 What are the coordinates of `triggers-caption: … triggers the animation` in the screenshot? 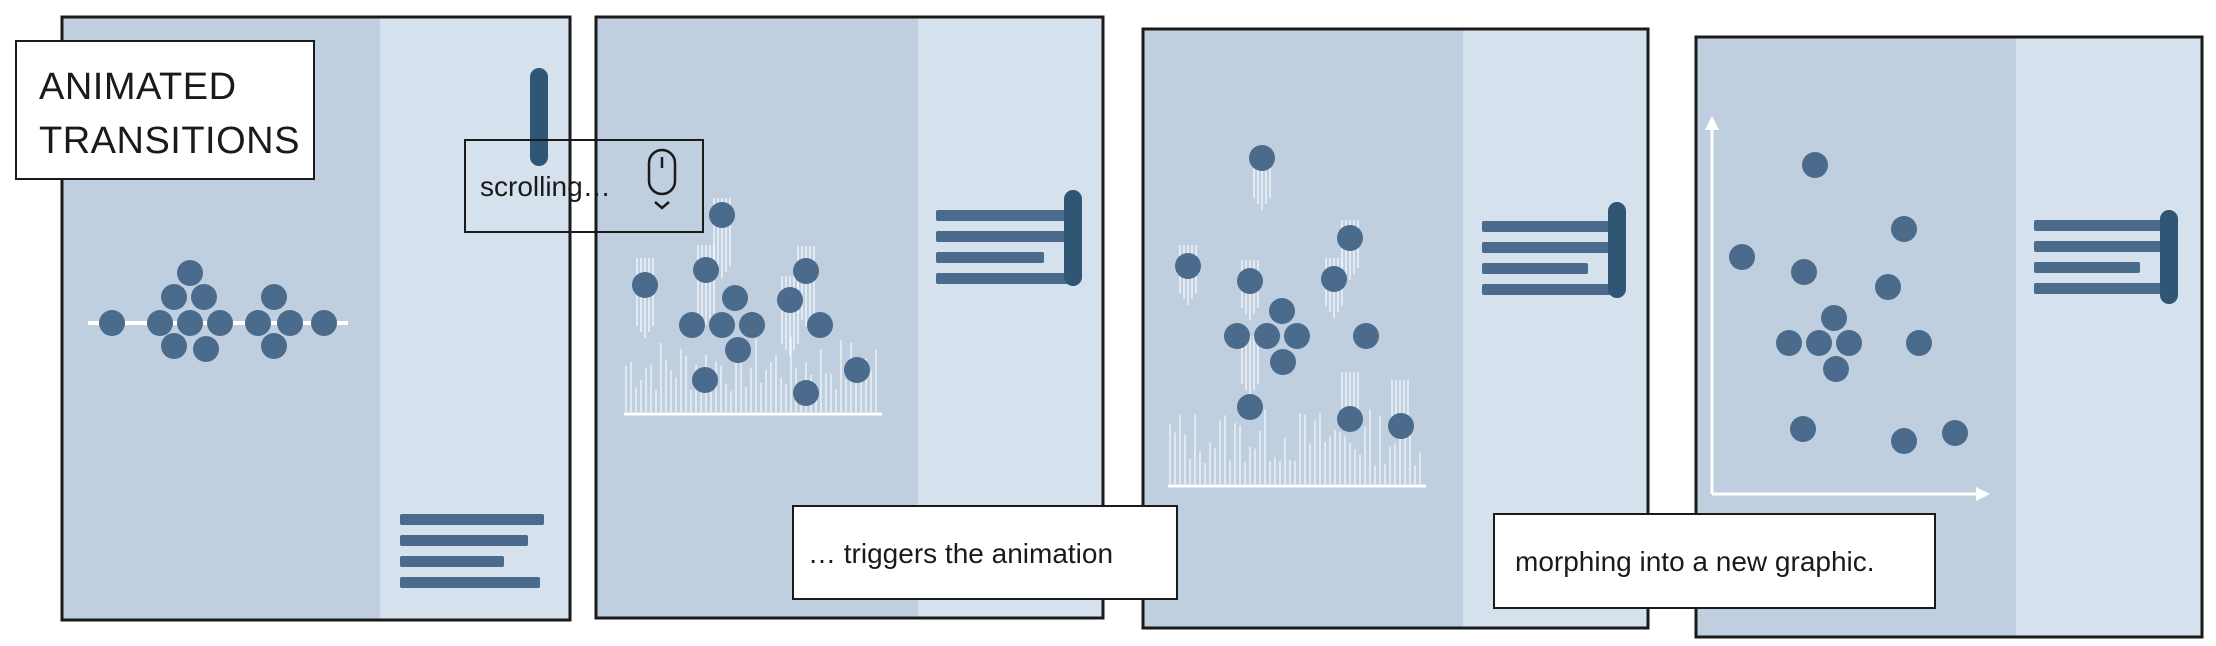 It's located at (985, 552).